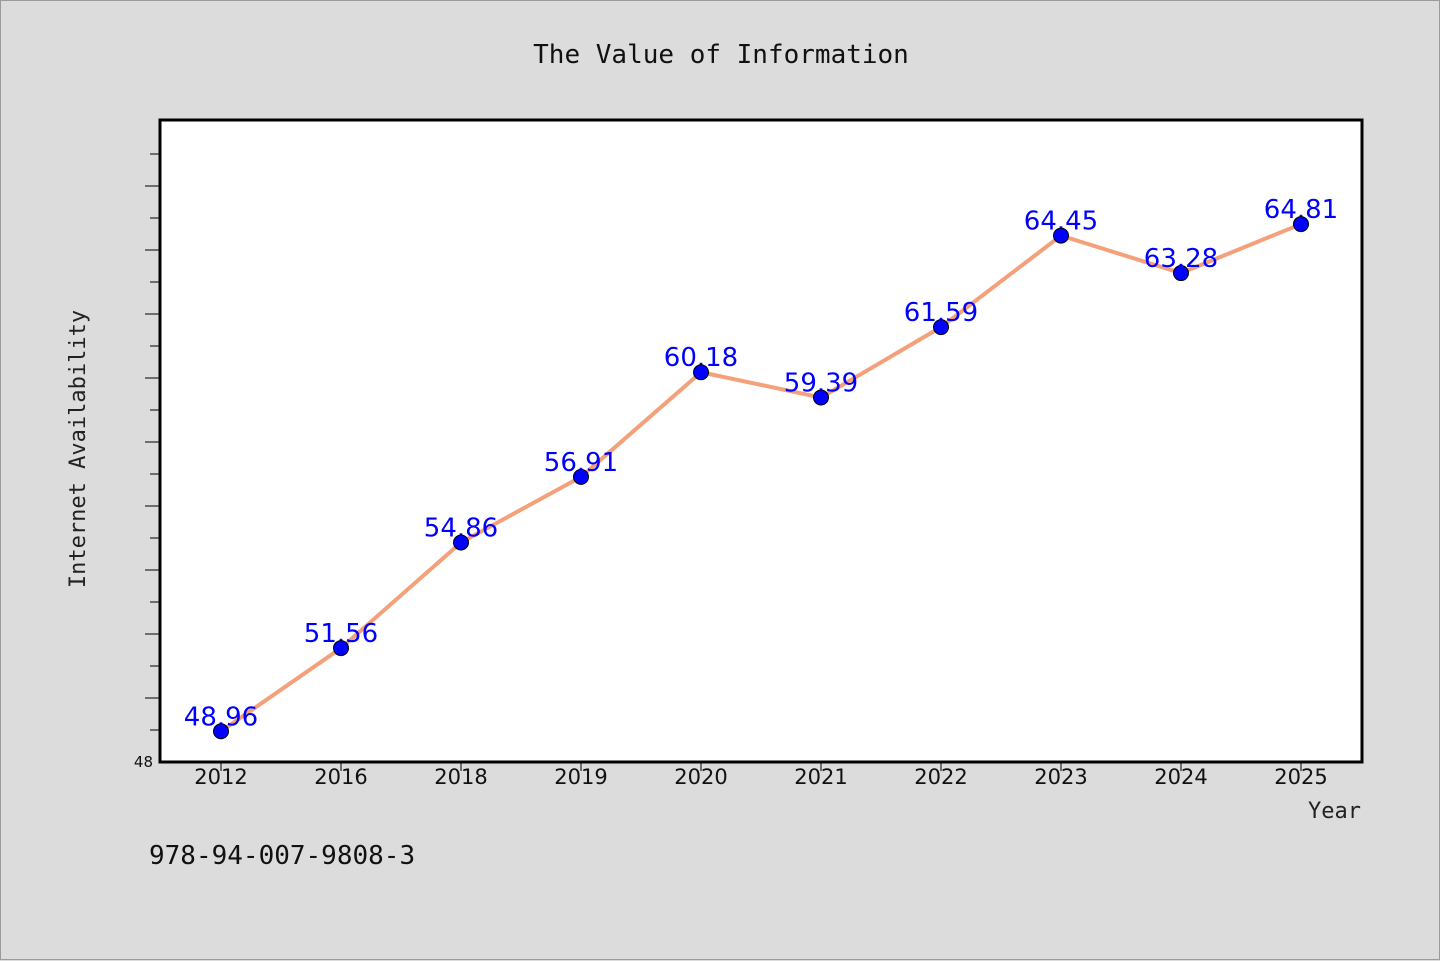  I want to click on footnote-isbn: 978-94-007-9808-3, so click(282, 856).